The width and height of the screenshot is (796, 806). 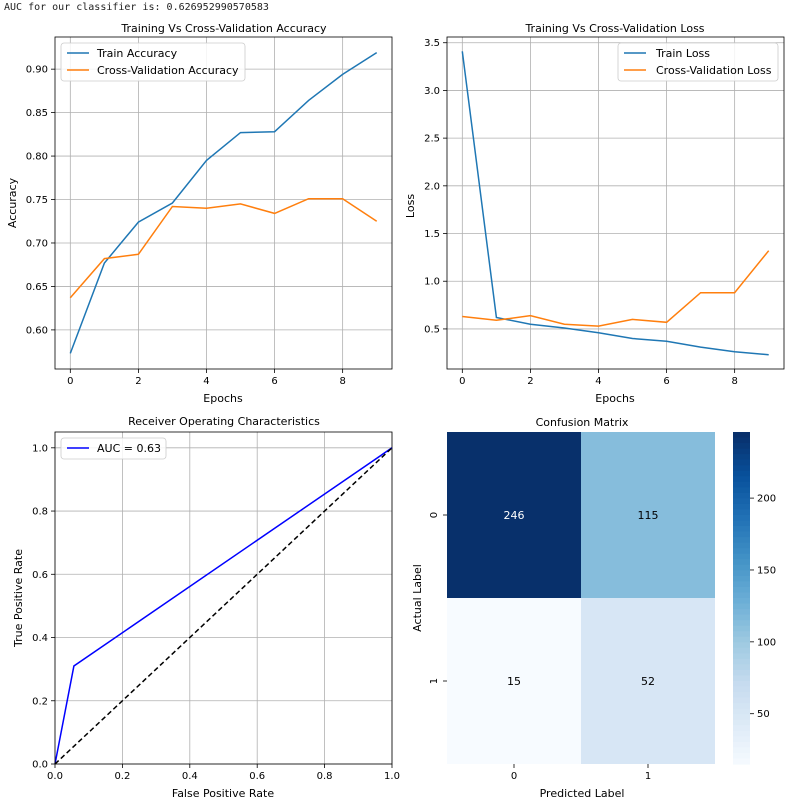 I want to click on loss-ytick-label-5: 3.0, so click(x=432, y=91).